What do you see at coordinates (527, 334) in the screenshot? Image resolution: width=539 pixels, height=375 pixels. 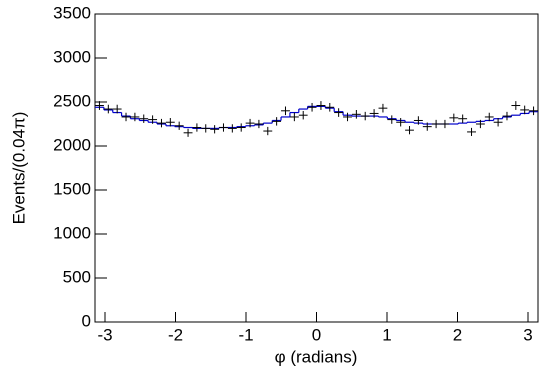 I see `x-tick-label: 3` at bounding box center [527, 334].